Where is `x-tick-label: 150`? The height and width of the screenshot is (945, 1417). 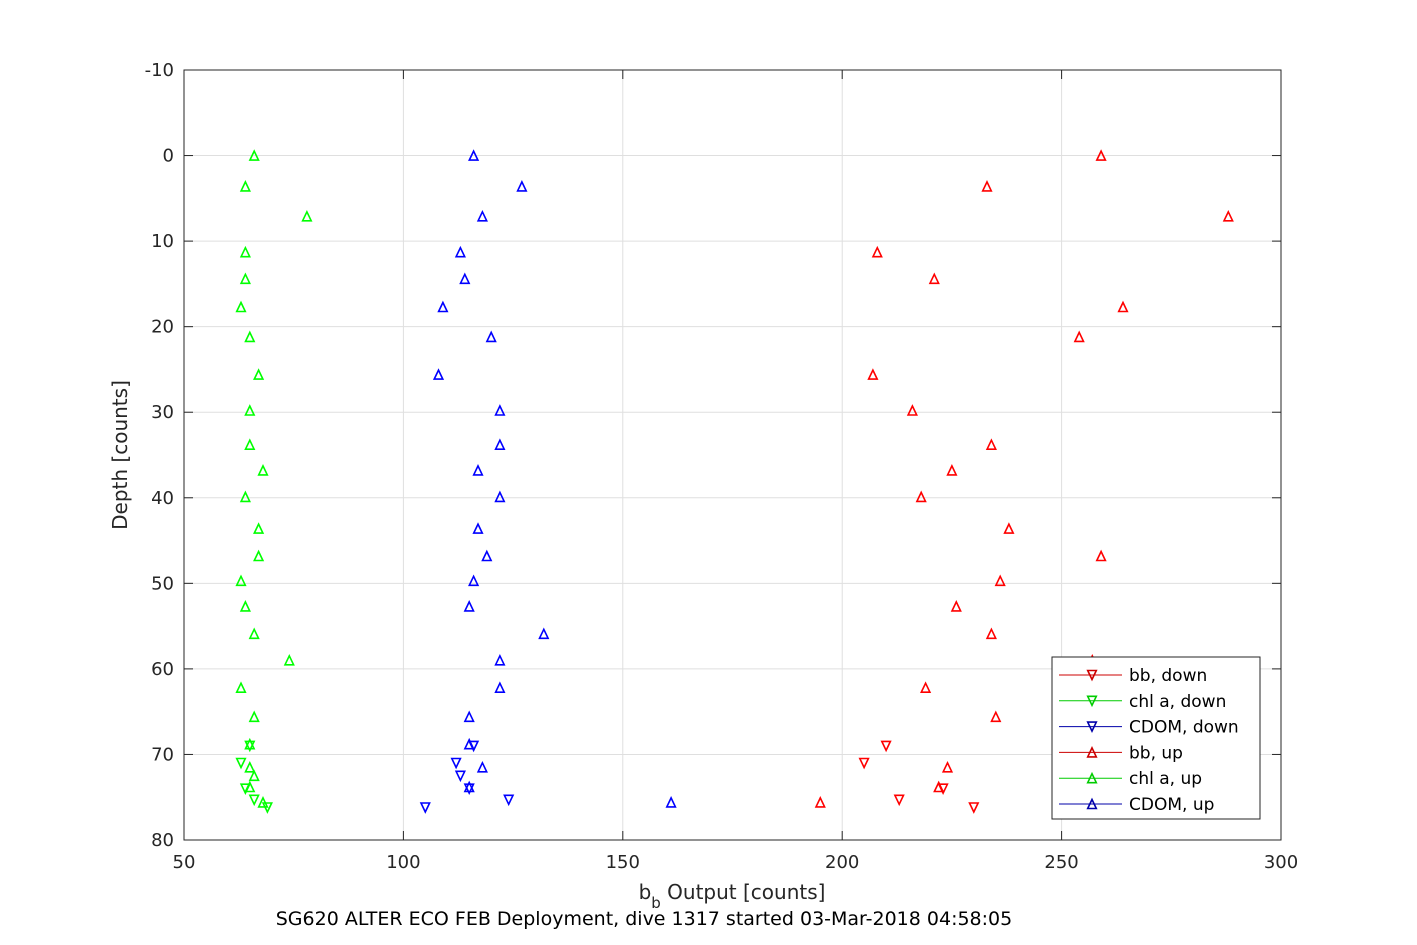
x-tick-label: 150 is located at coordinates (623, 862).